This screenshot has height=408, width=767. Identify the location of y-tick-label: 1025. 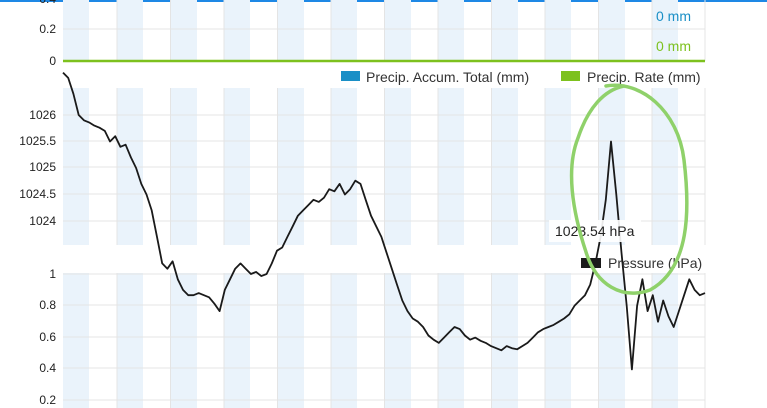
(42, 167).